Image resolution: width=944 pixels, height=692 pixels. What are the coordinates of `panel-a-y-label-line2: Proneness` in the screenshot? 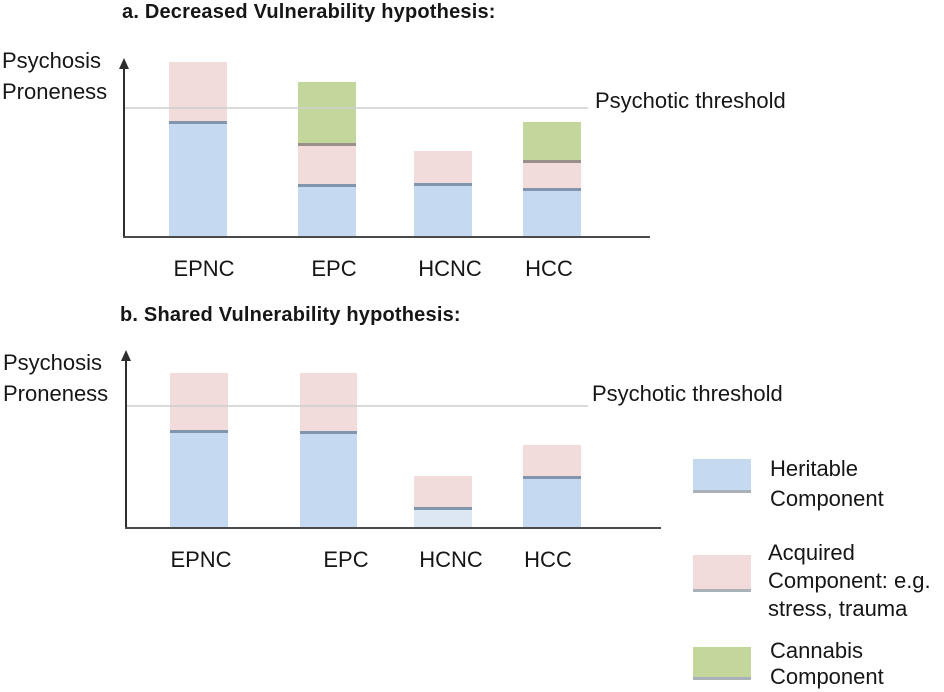 It's located at (55, 91).